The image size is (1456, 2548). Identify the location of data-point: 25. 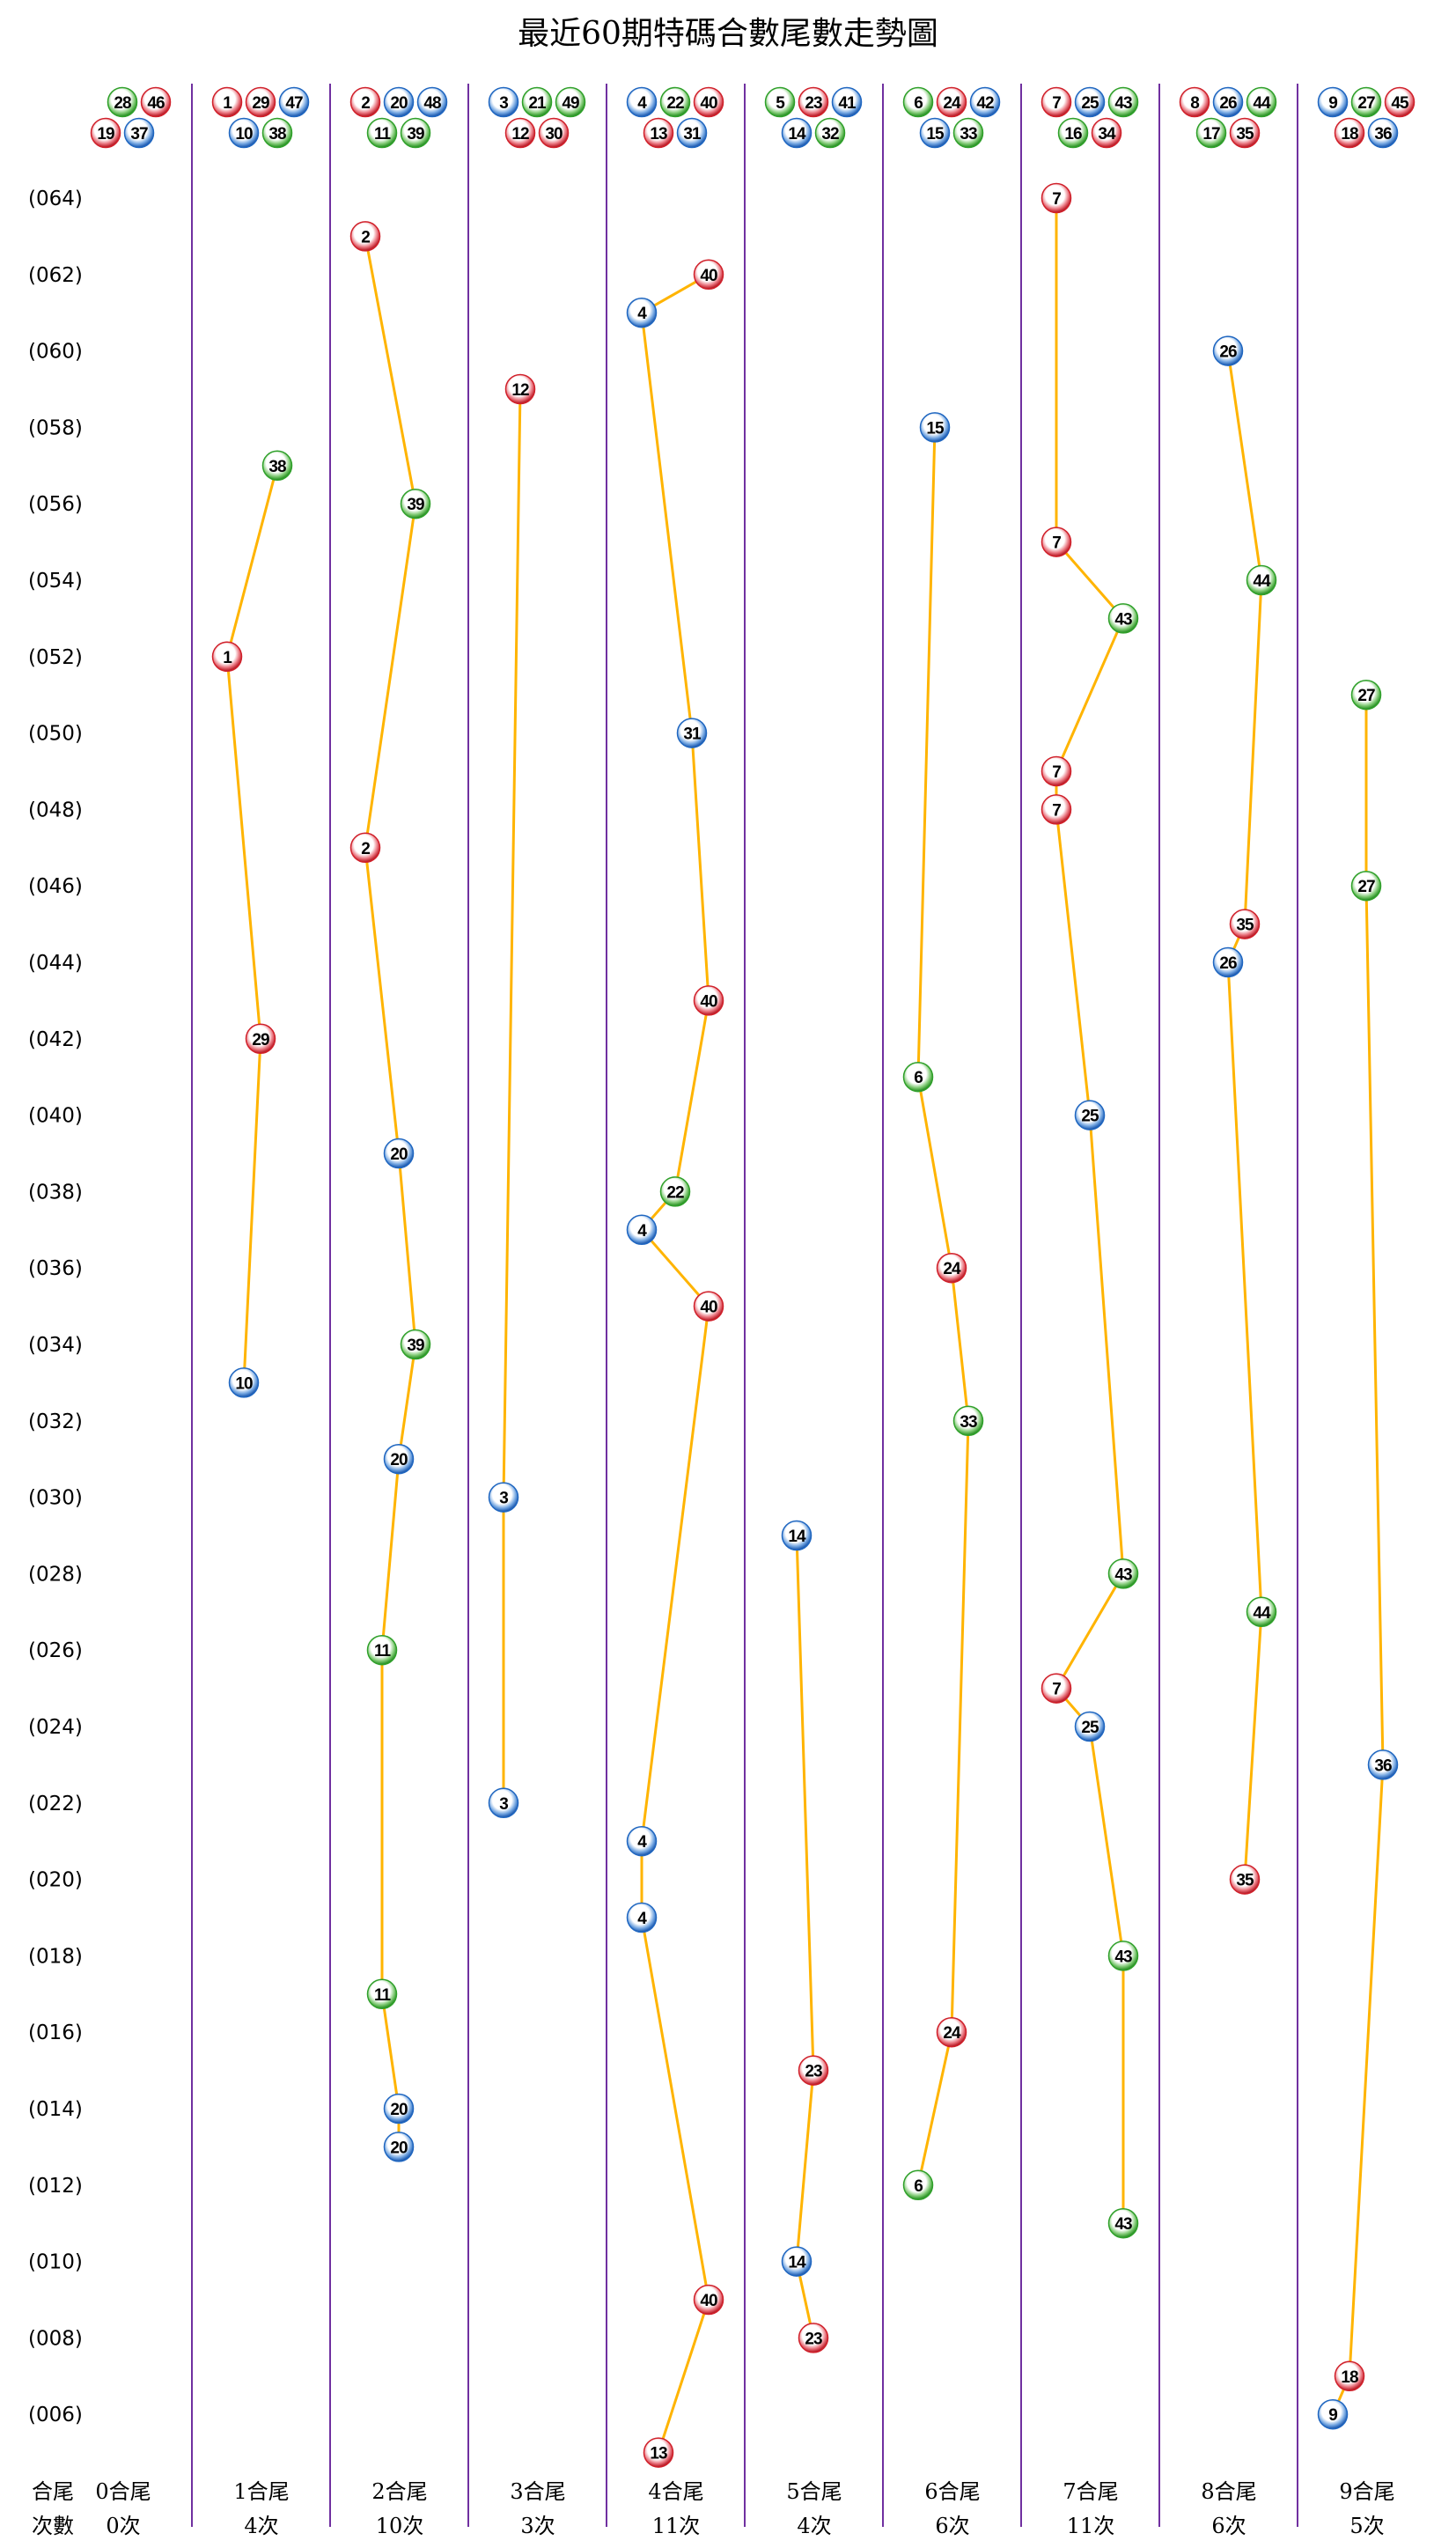
(1090, 1726).